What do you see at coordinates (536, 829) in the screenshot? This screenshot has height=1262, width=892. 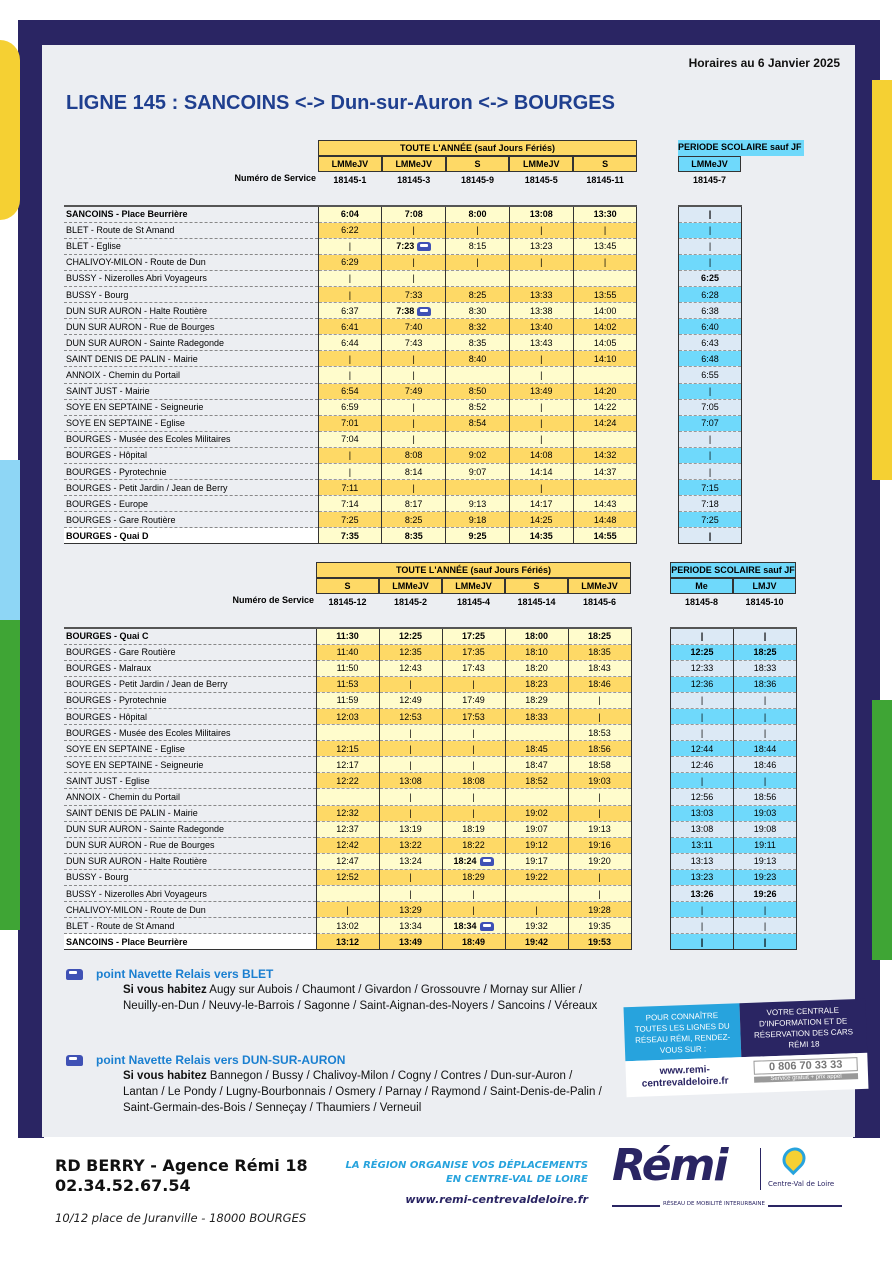 I see `departure-time: 19:07` at bounding box center [536, 829].